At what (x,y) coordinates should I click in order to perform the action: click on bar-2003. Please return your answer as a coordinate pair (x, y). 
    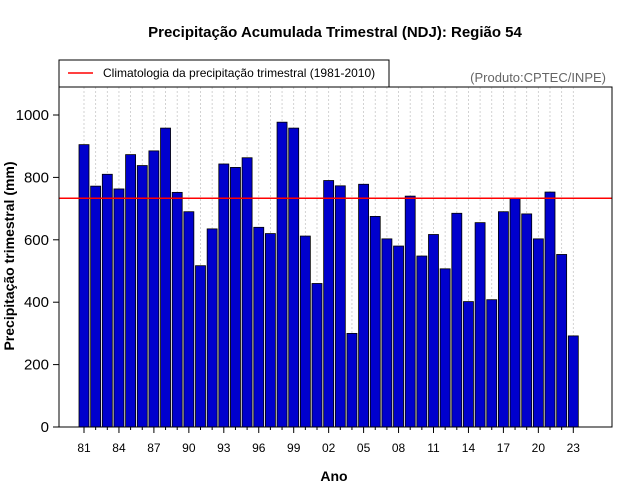
    Looking at the image, I should click on (340, 306).